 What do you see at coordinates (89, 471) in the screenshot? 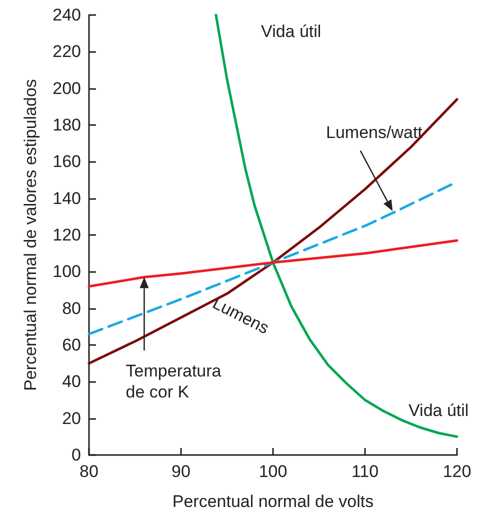
I see `x-tick-label: 80` at bounding box center [89, 471].